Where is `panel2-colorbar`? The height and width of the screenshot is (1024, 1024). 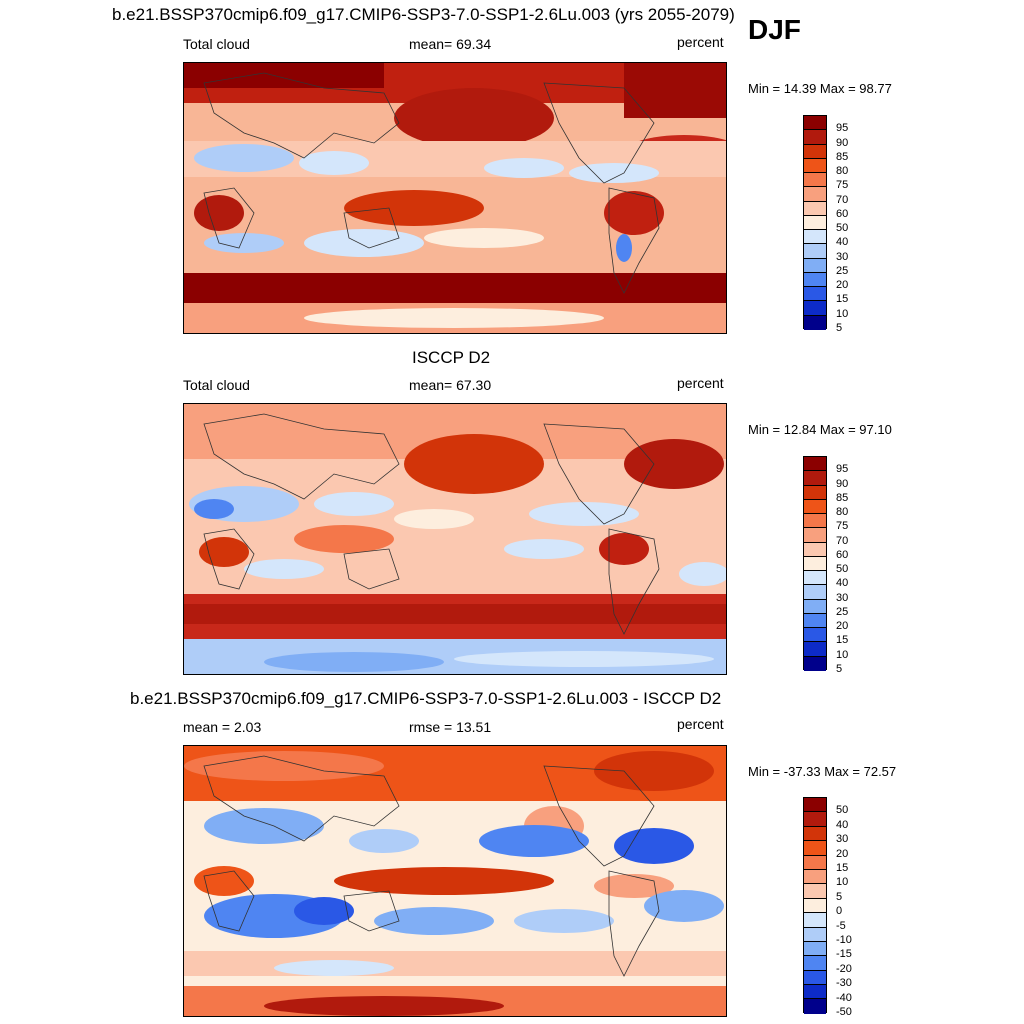
panel2-colorbar is located at coordinates (815, 563).